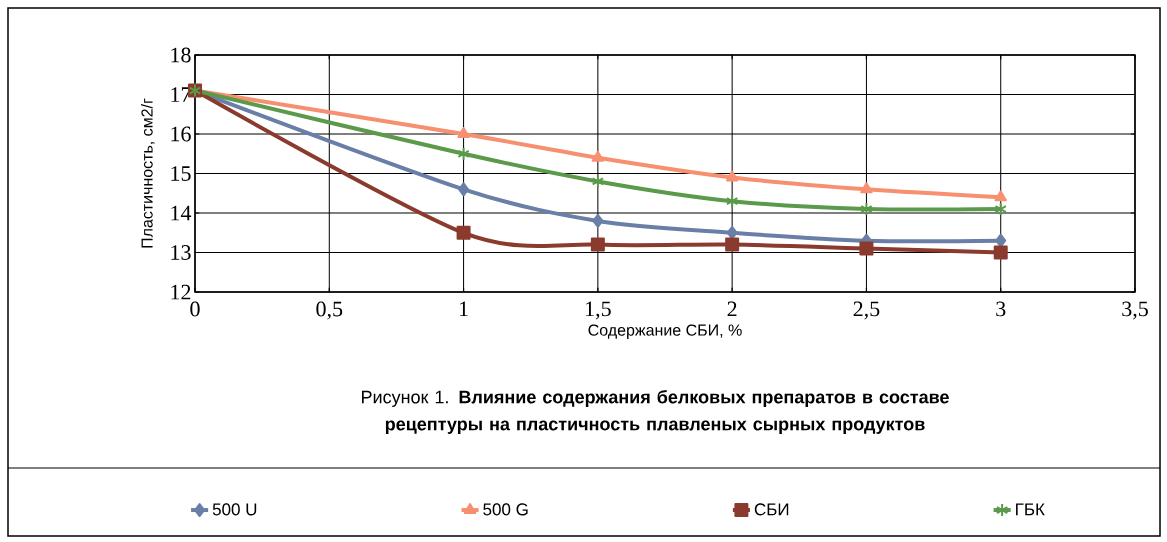 Image resolution: width=1167 pixels, height=542 pixels. I want to click on y-tick-label: 12, so click(181, 292).